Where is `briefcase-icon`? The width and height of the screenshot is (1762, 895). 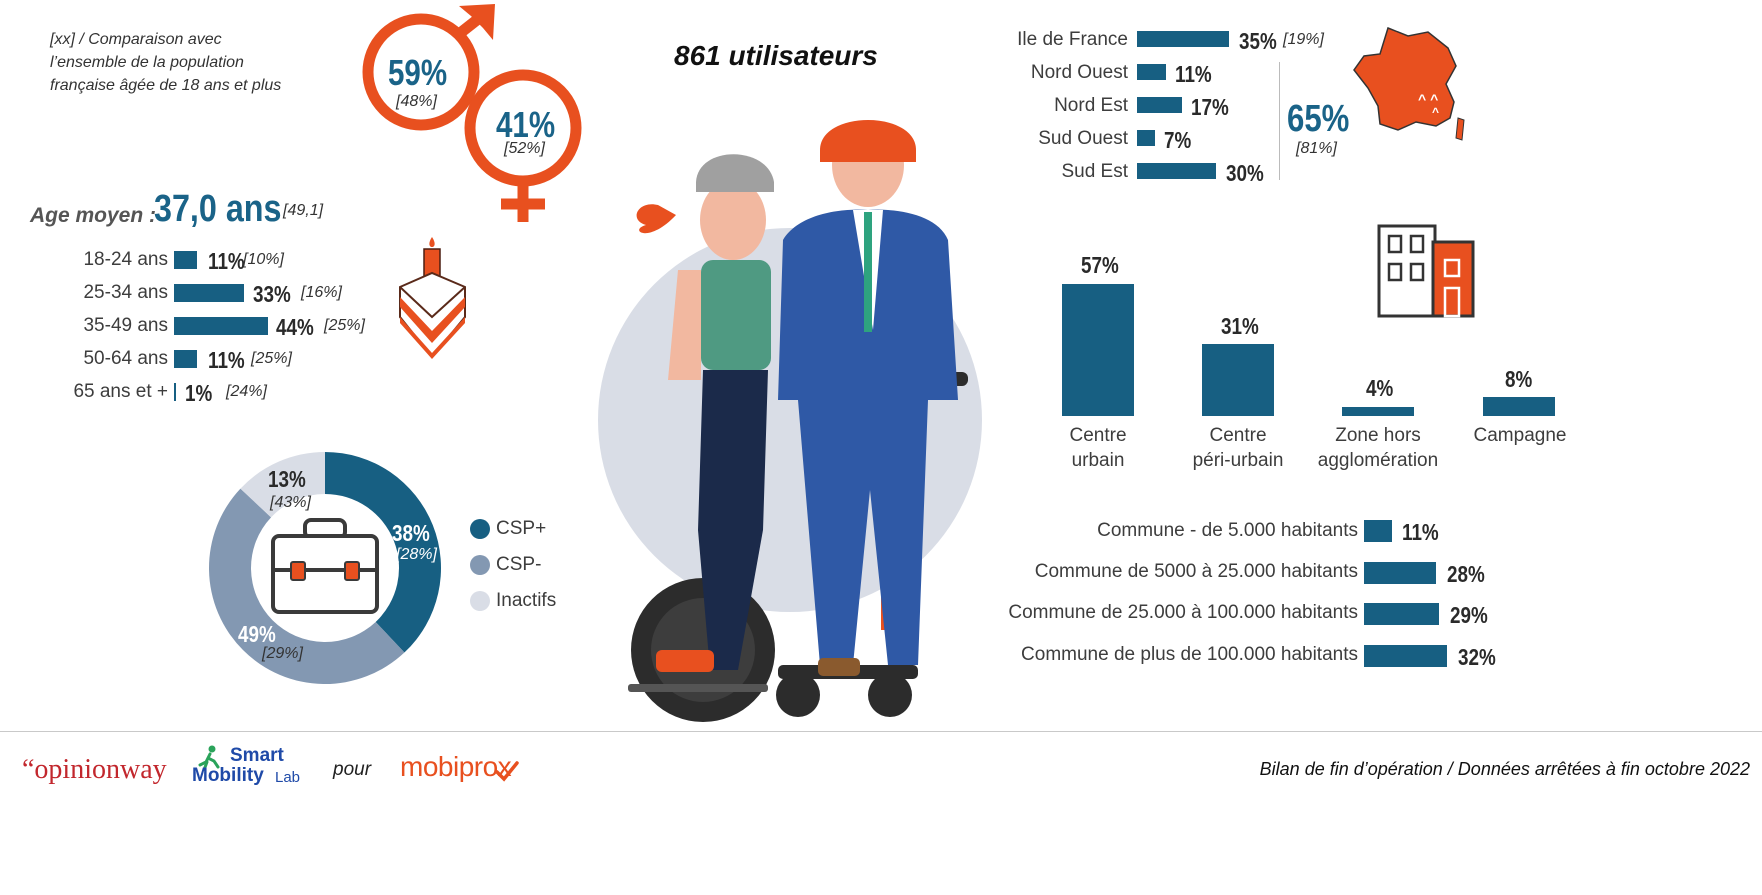 briefcase-icon is located at coordinates (325, 566).